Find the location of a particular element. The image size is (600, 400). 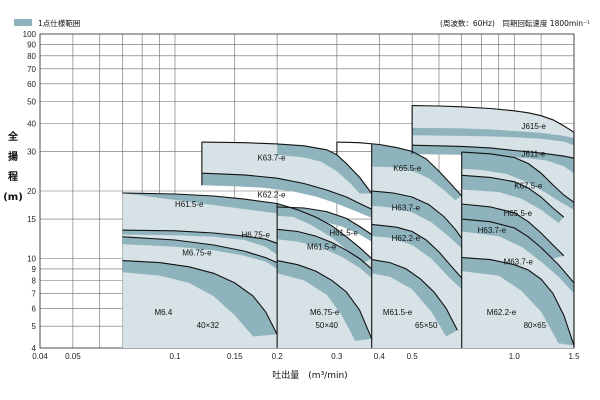

y-tick-label: 30 is located at coordinates (31, 151).